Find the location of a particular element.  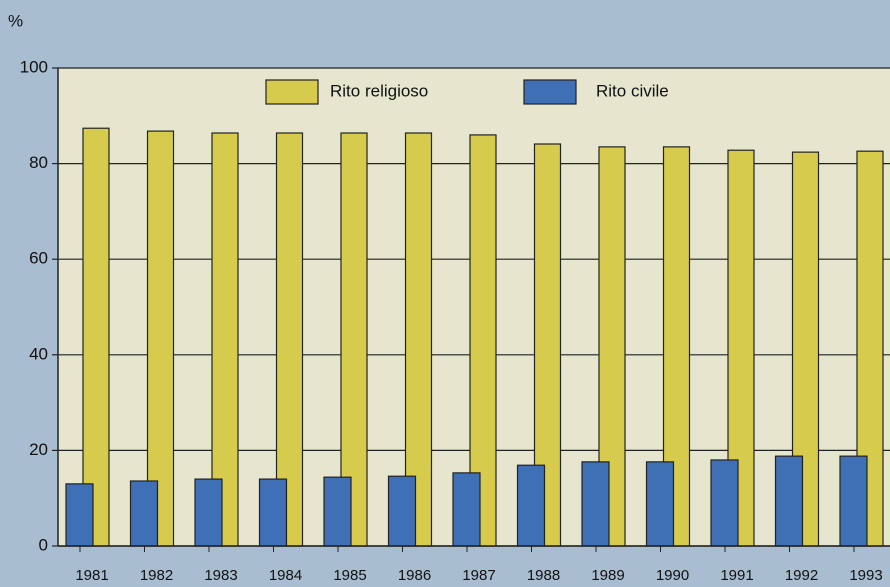

x-tick-label: 1988 is located at coordinates (543, 575).